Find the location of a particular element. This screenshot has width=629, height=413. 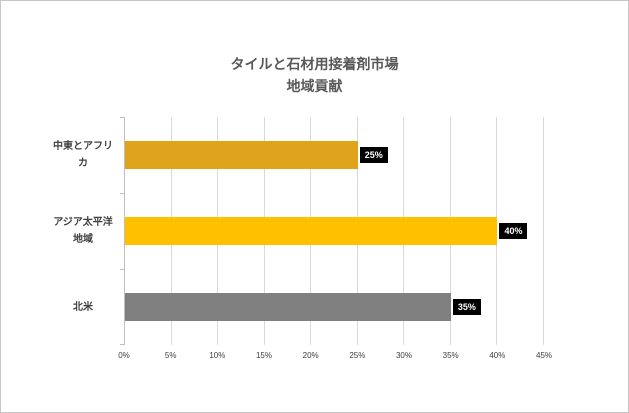

bar-value-label: 35% is located at coordinates (466, 307).